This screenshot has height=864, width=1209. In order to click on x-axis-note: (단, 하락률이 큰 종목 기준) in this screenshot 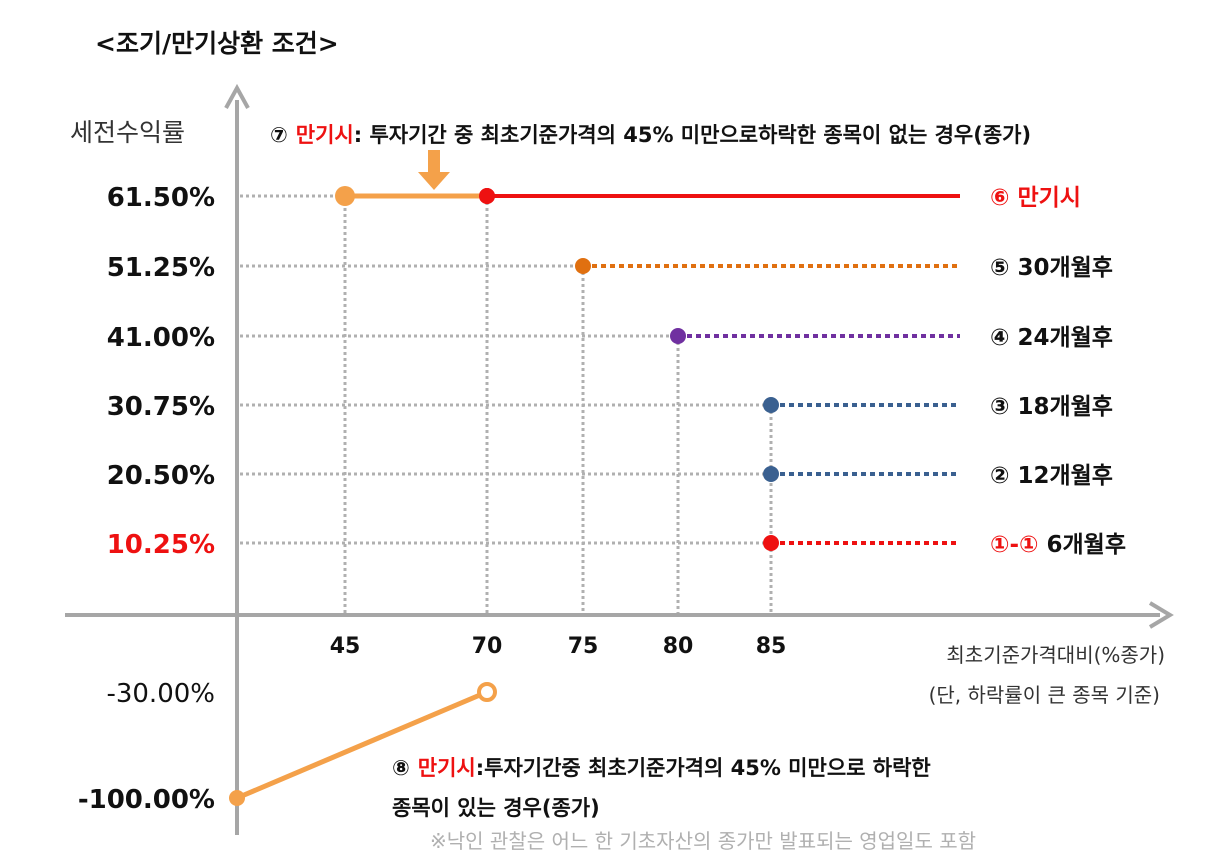, I will do `click(1044, 695)`.